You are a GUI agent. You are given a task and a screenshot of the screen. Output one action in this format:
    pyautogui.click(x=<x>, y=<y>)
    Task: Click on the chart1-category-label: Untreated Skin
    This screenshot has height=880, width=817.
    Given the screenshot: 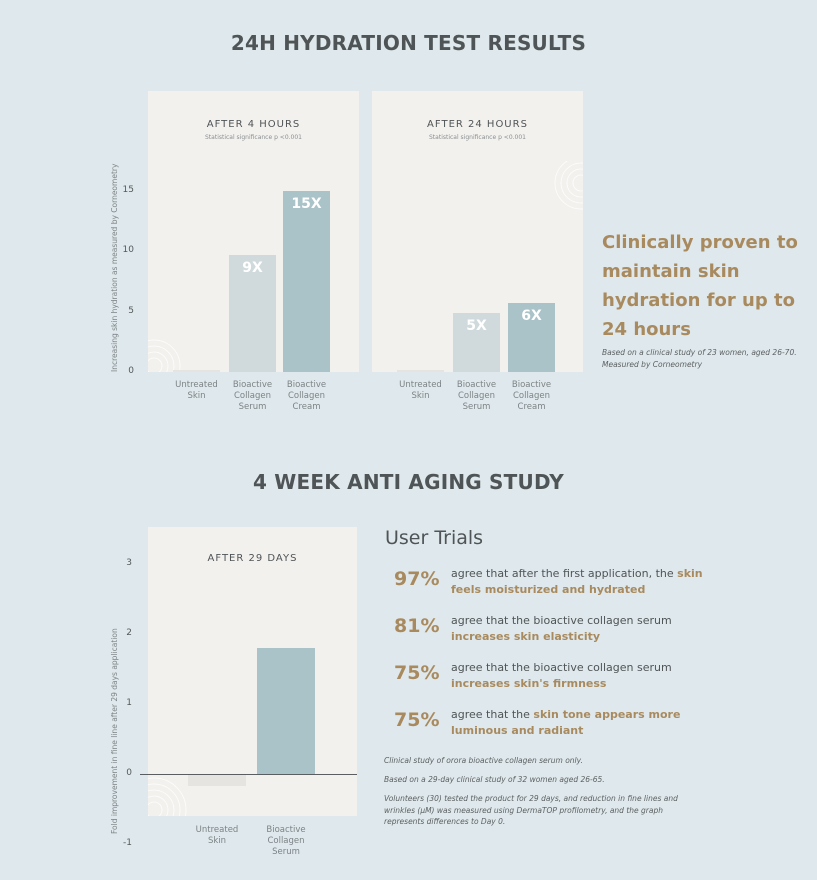 What is the action you would take?
    pyautogui.click(x=196, y=390)
    